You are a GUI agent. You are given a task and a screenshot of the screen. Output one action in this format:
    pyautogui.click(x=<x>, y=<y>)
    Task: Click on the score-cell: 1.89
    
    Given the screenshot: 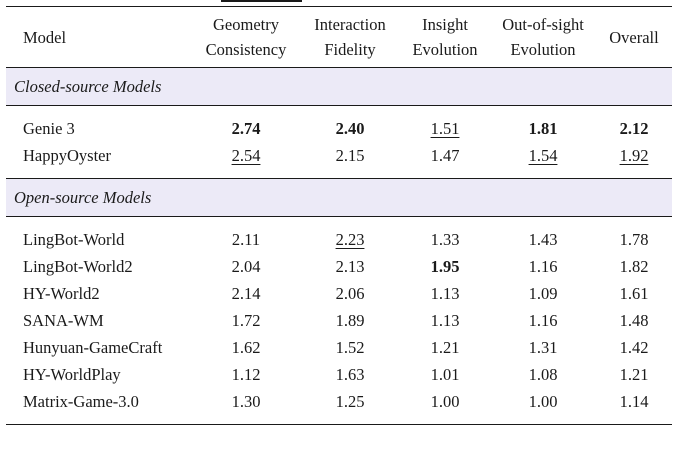 What is the action you would take?
    pyautogui.click(x=350, y=320)
    